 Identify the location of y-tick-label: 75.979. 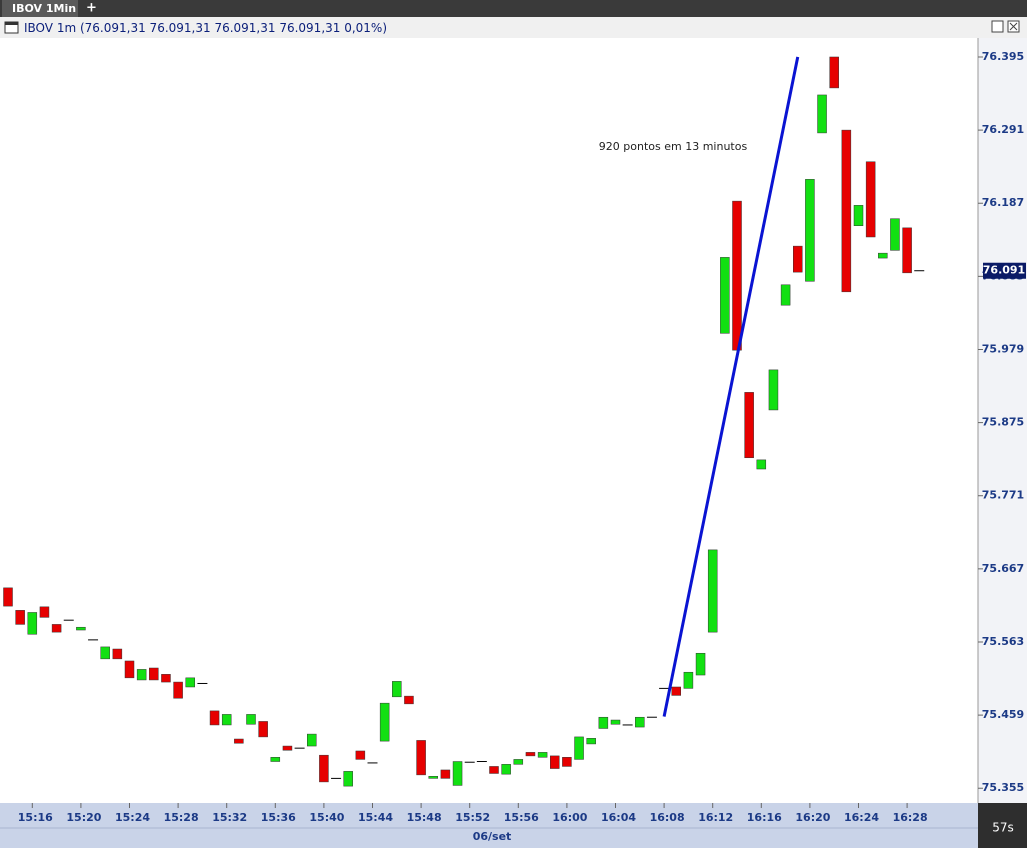
(1003, 348).